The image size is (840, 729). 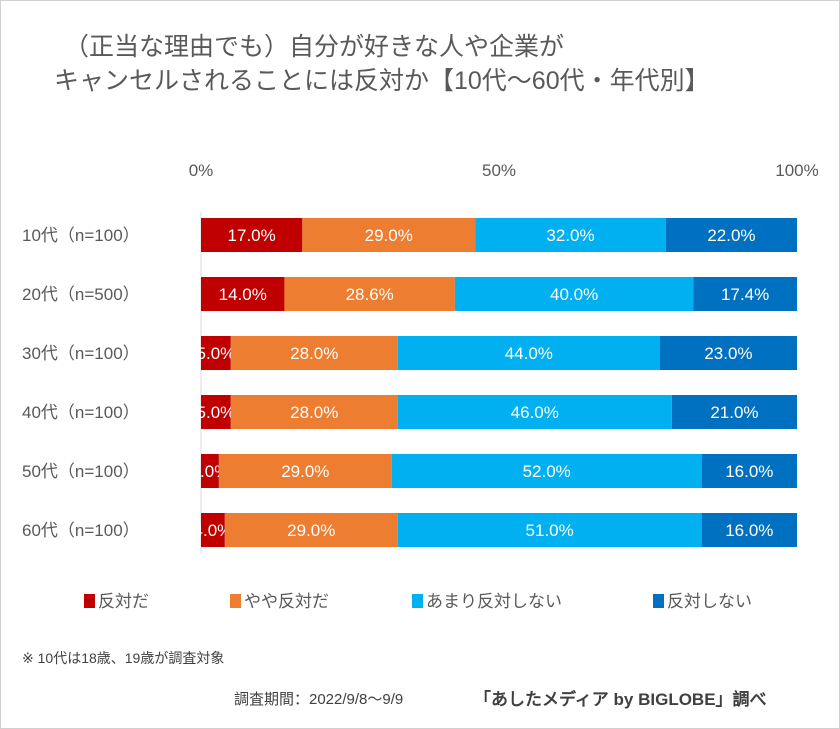 I want to click on data-label: 4.0%, so click(x=213, y=530).